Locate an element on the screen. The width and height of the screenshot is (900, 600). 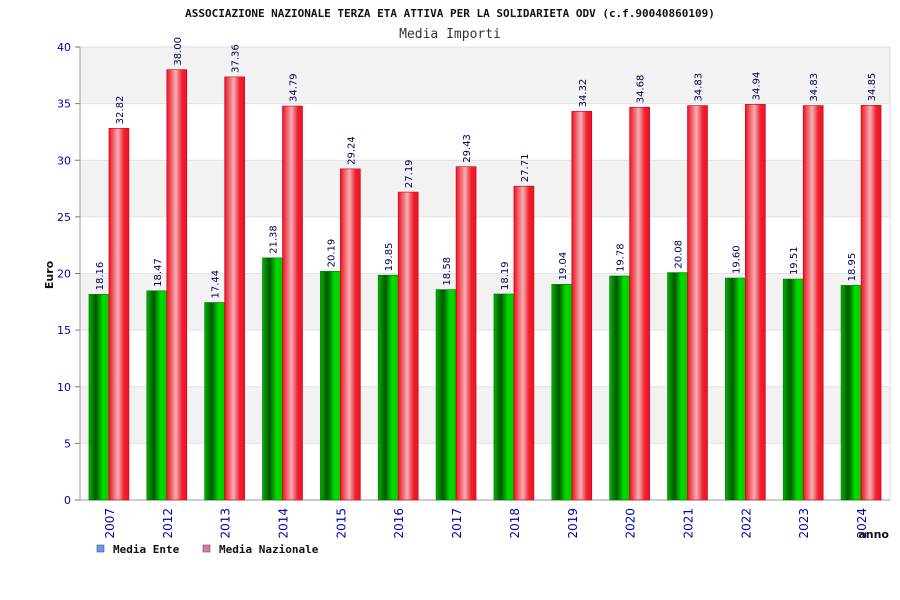
y-tick-label: 0 is located at coordinates (67, 500).